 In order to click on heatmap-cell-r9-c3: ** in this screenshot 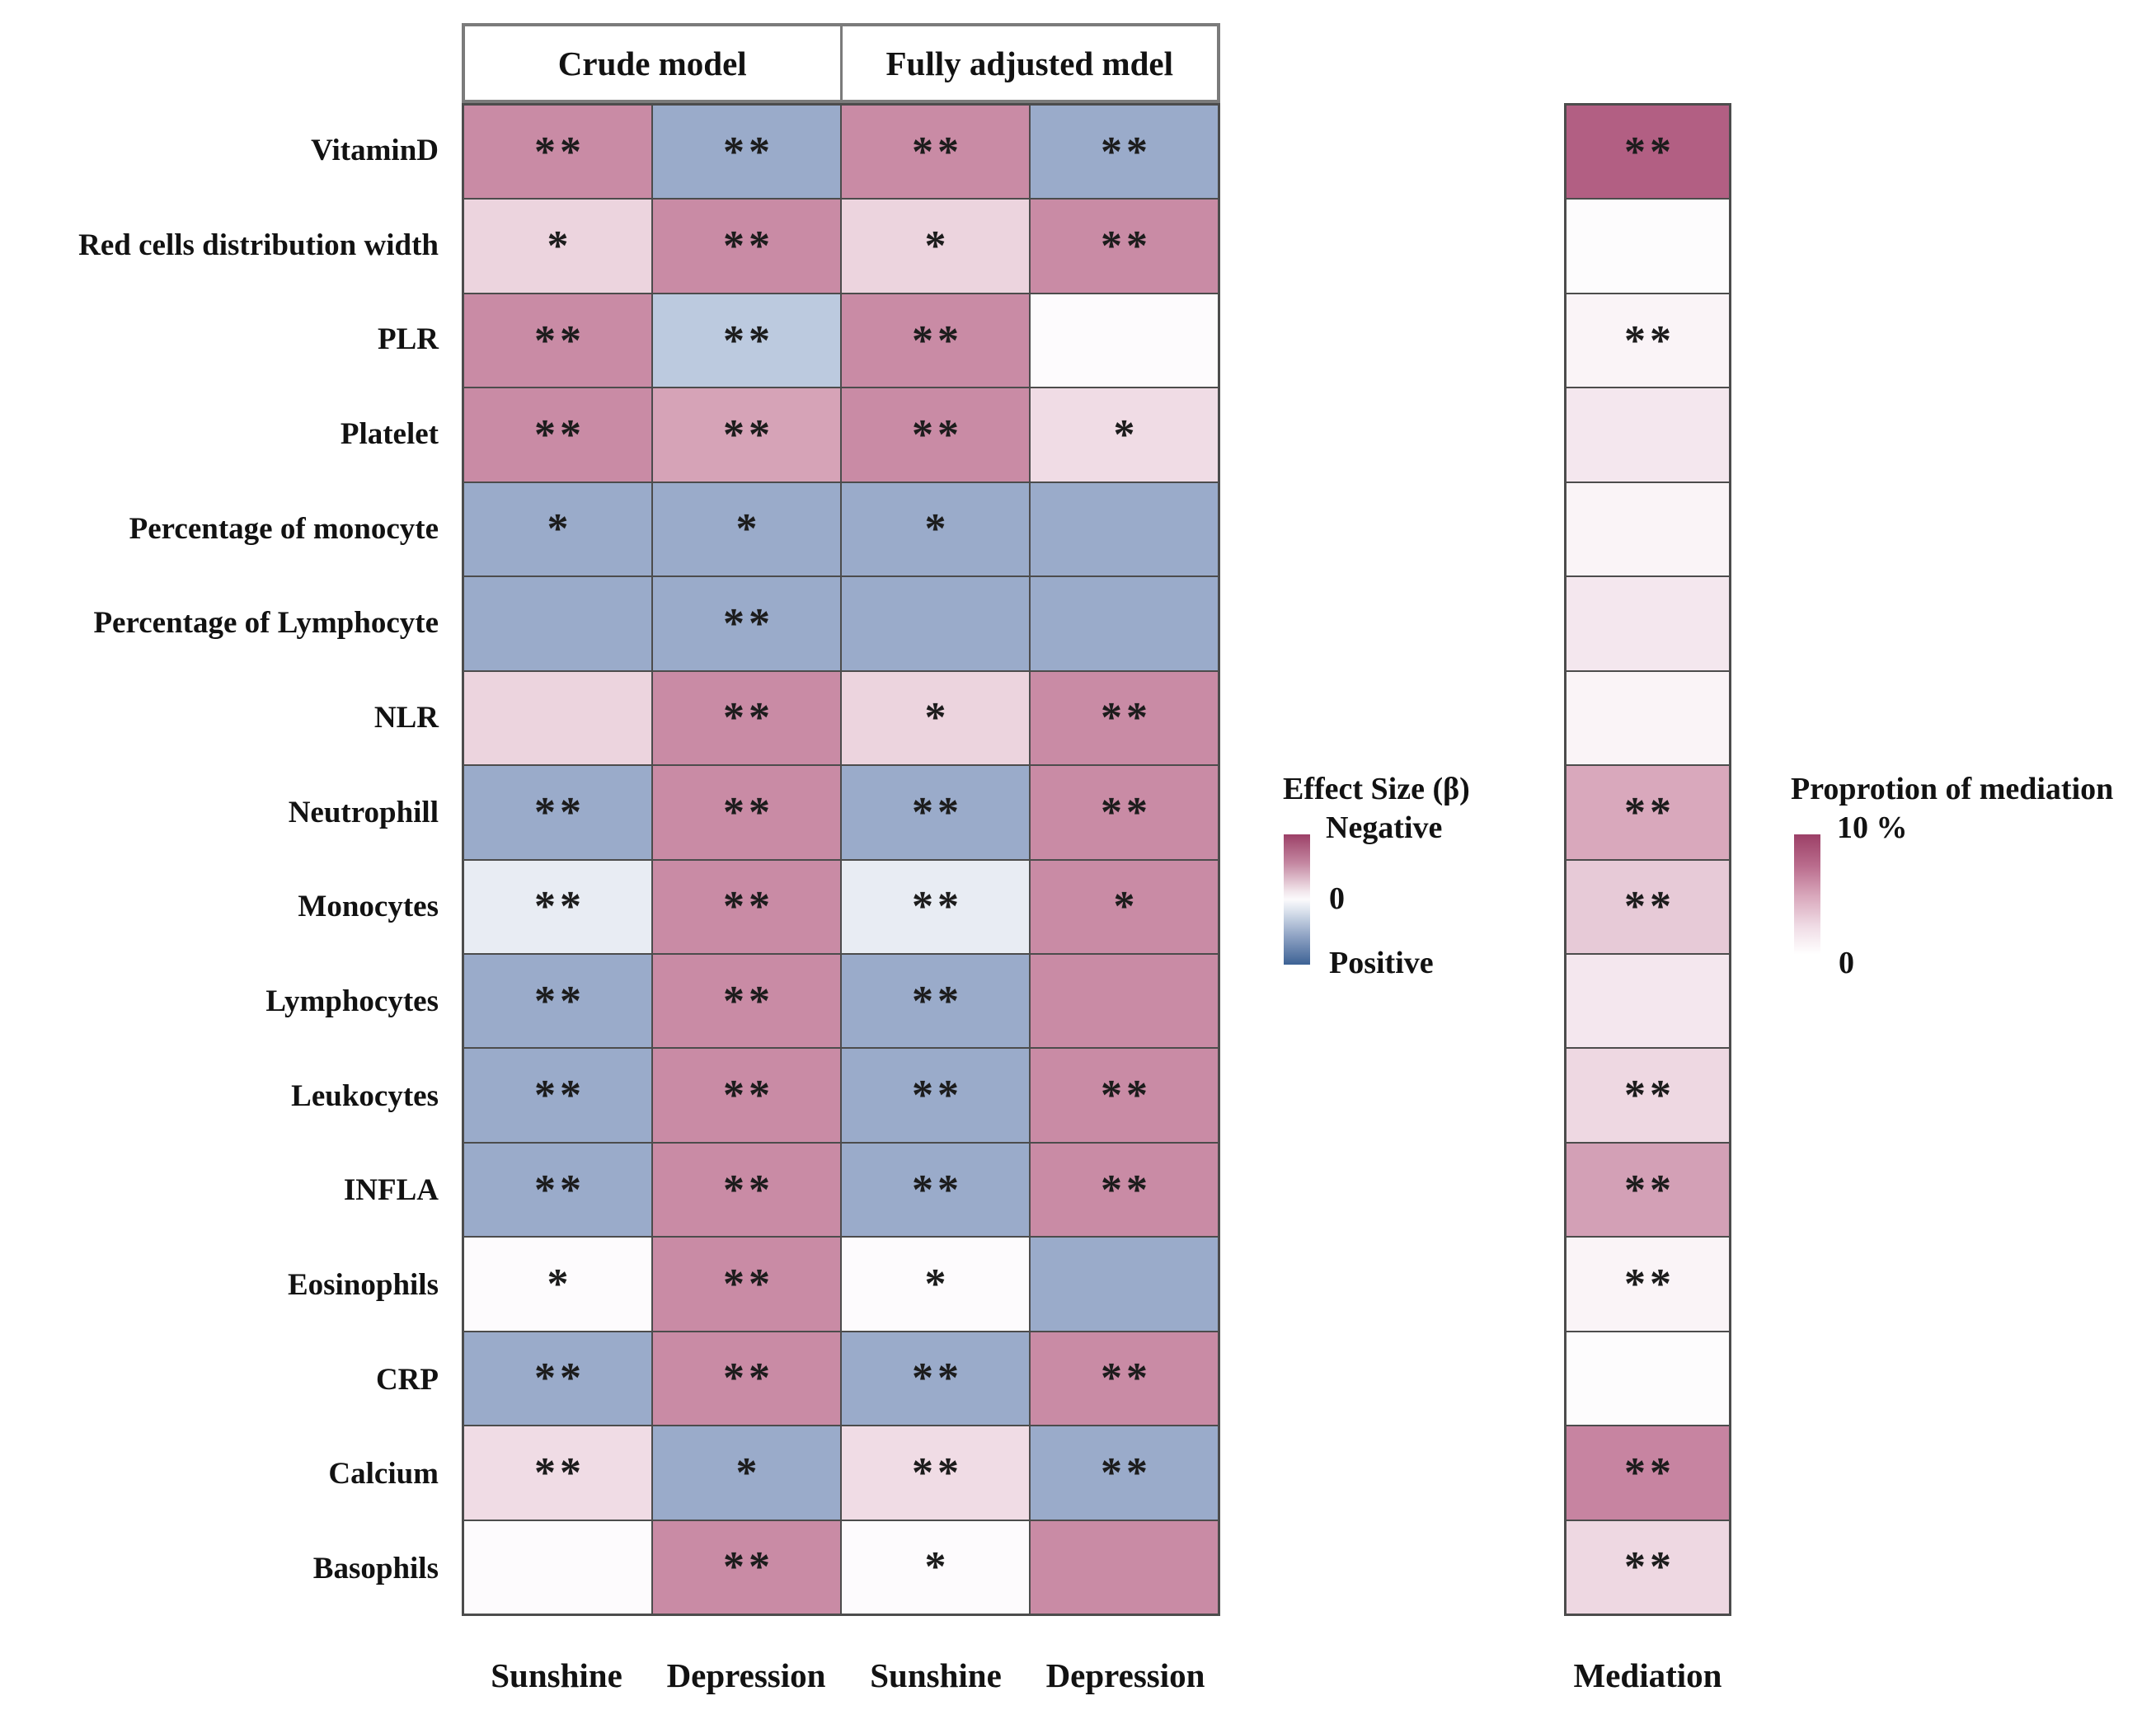, I will do `click(936, 906)`.